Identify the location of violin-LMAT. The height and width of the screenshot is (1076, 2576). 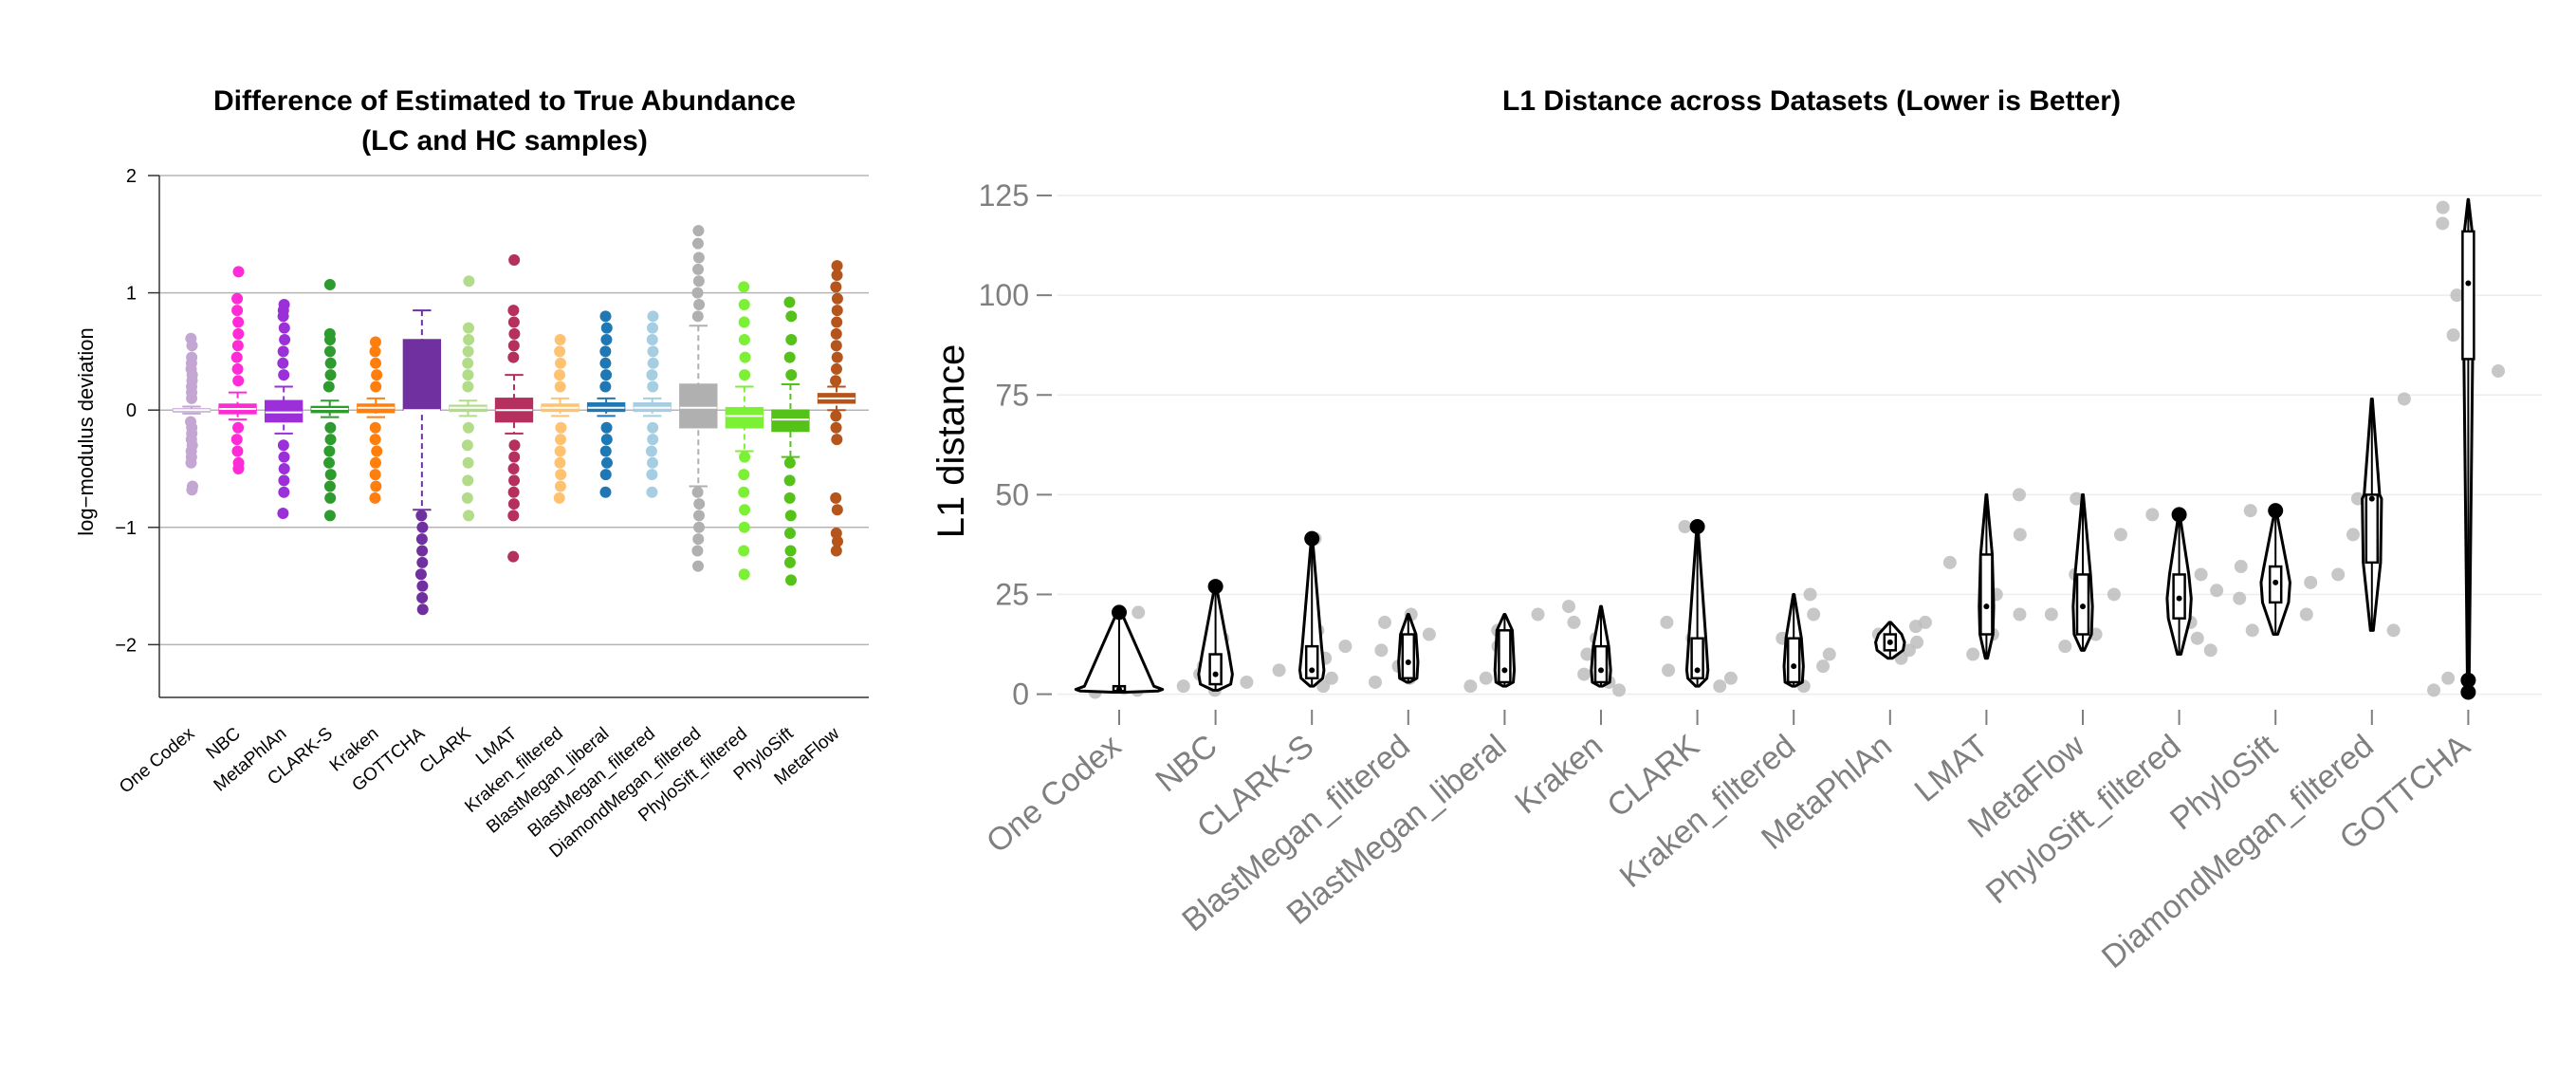
(1985, 574).